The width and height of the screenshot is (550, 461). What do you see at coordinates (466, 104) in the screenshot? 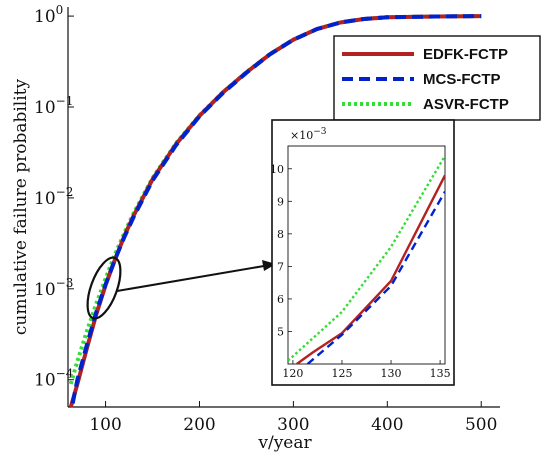
I see `legend-label-asvr-fctp: ASVR-FCTP` at bounding box center [466, 104].